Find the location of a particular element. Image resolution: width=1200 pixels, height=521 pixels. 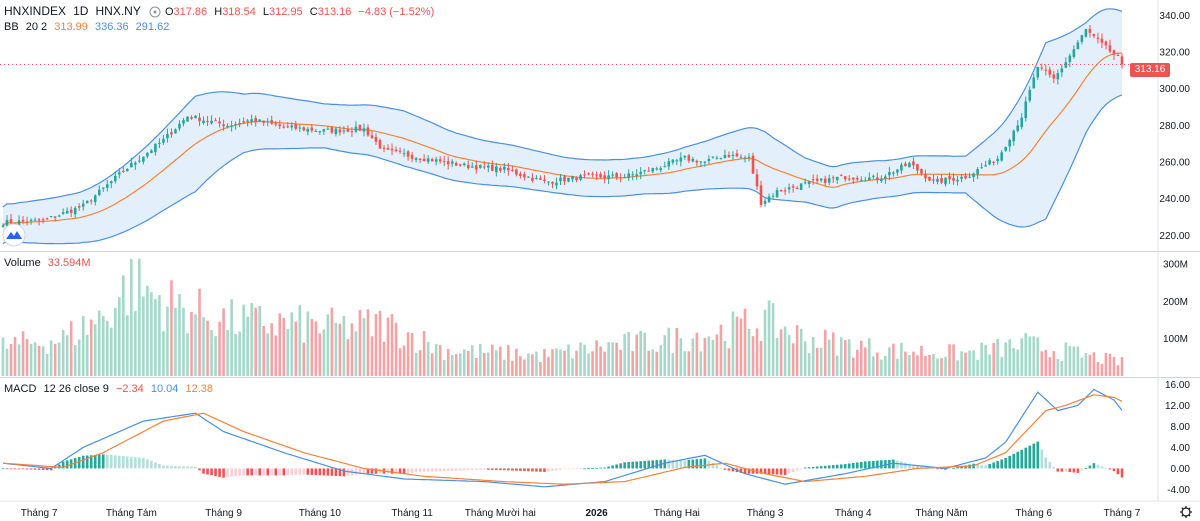

macd-legend: MACD 12 26 close 9 −2.34 10.04 12.38 is located at coordinates (110, 389).